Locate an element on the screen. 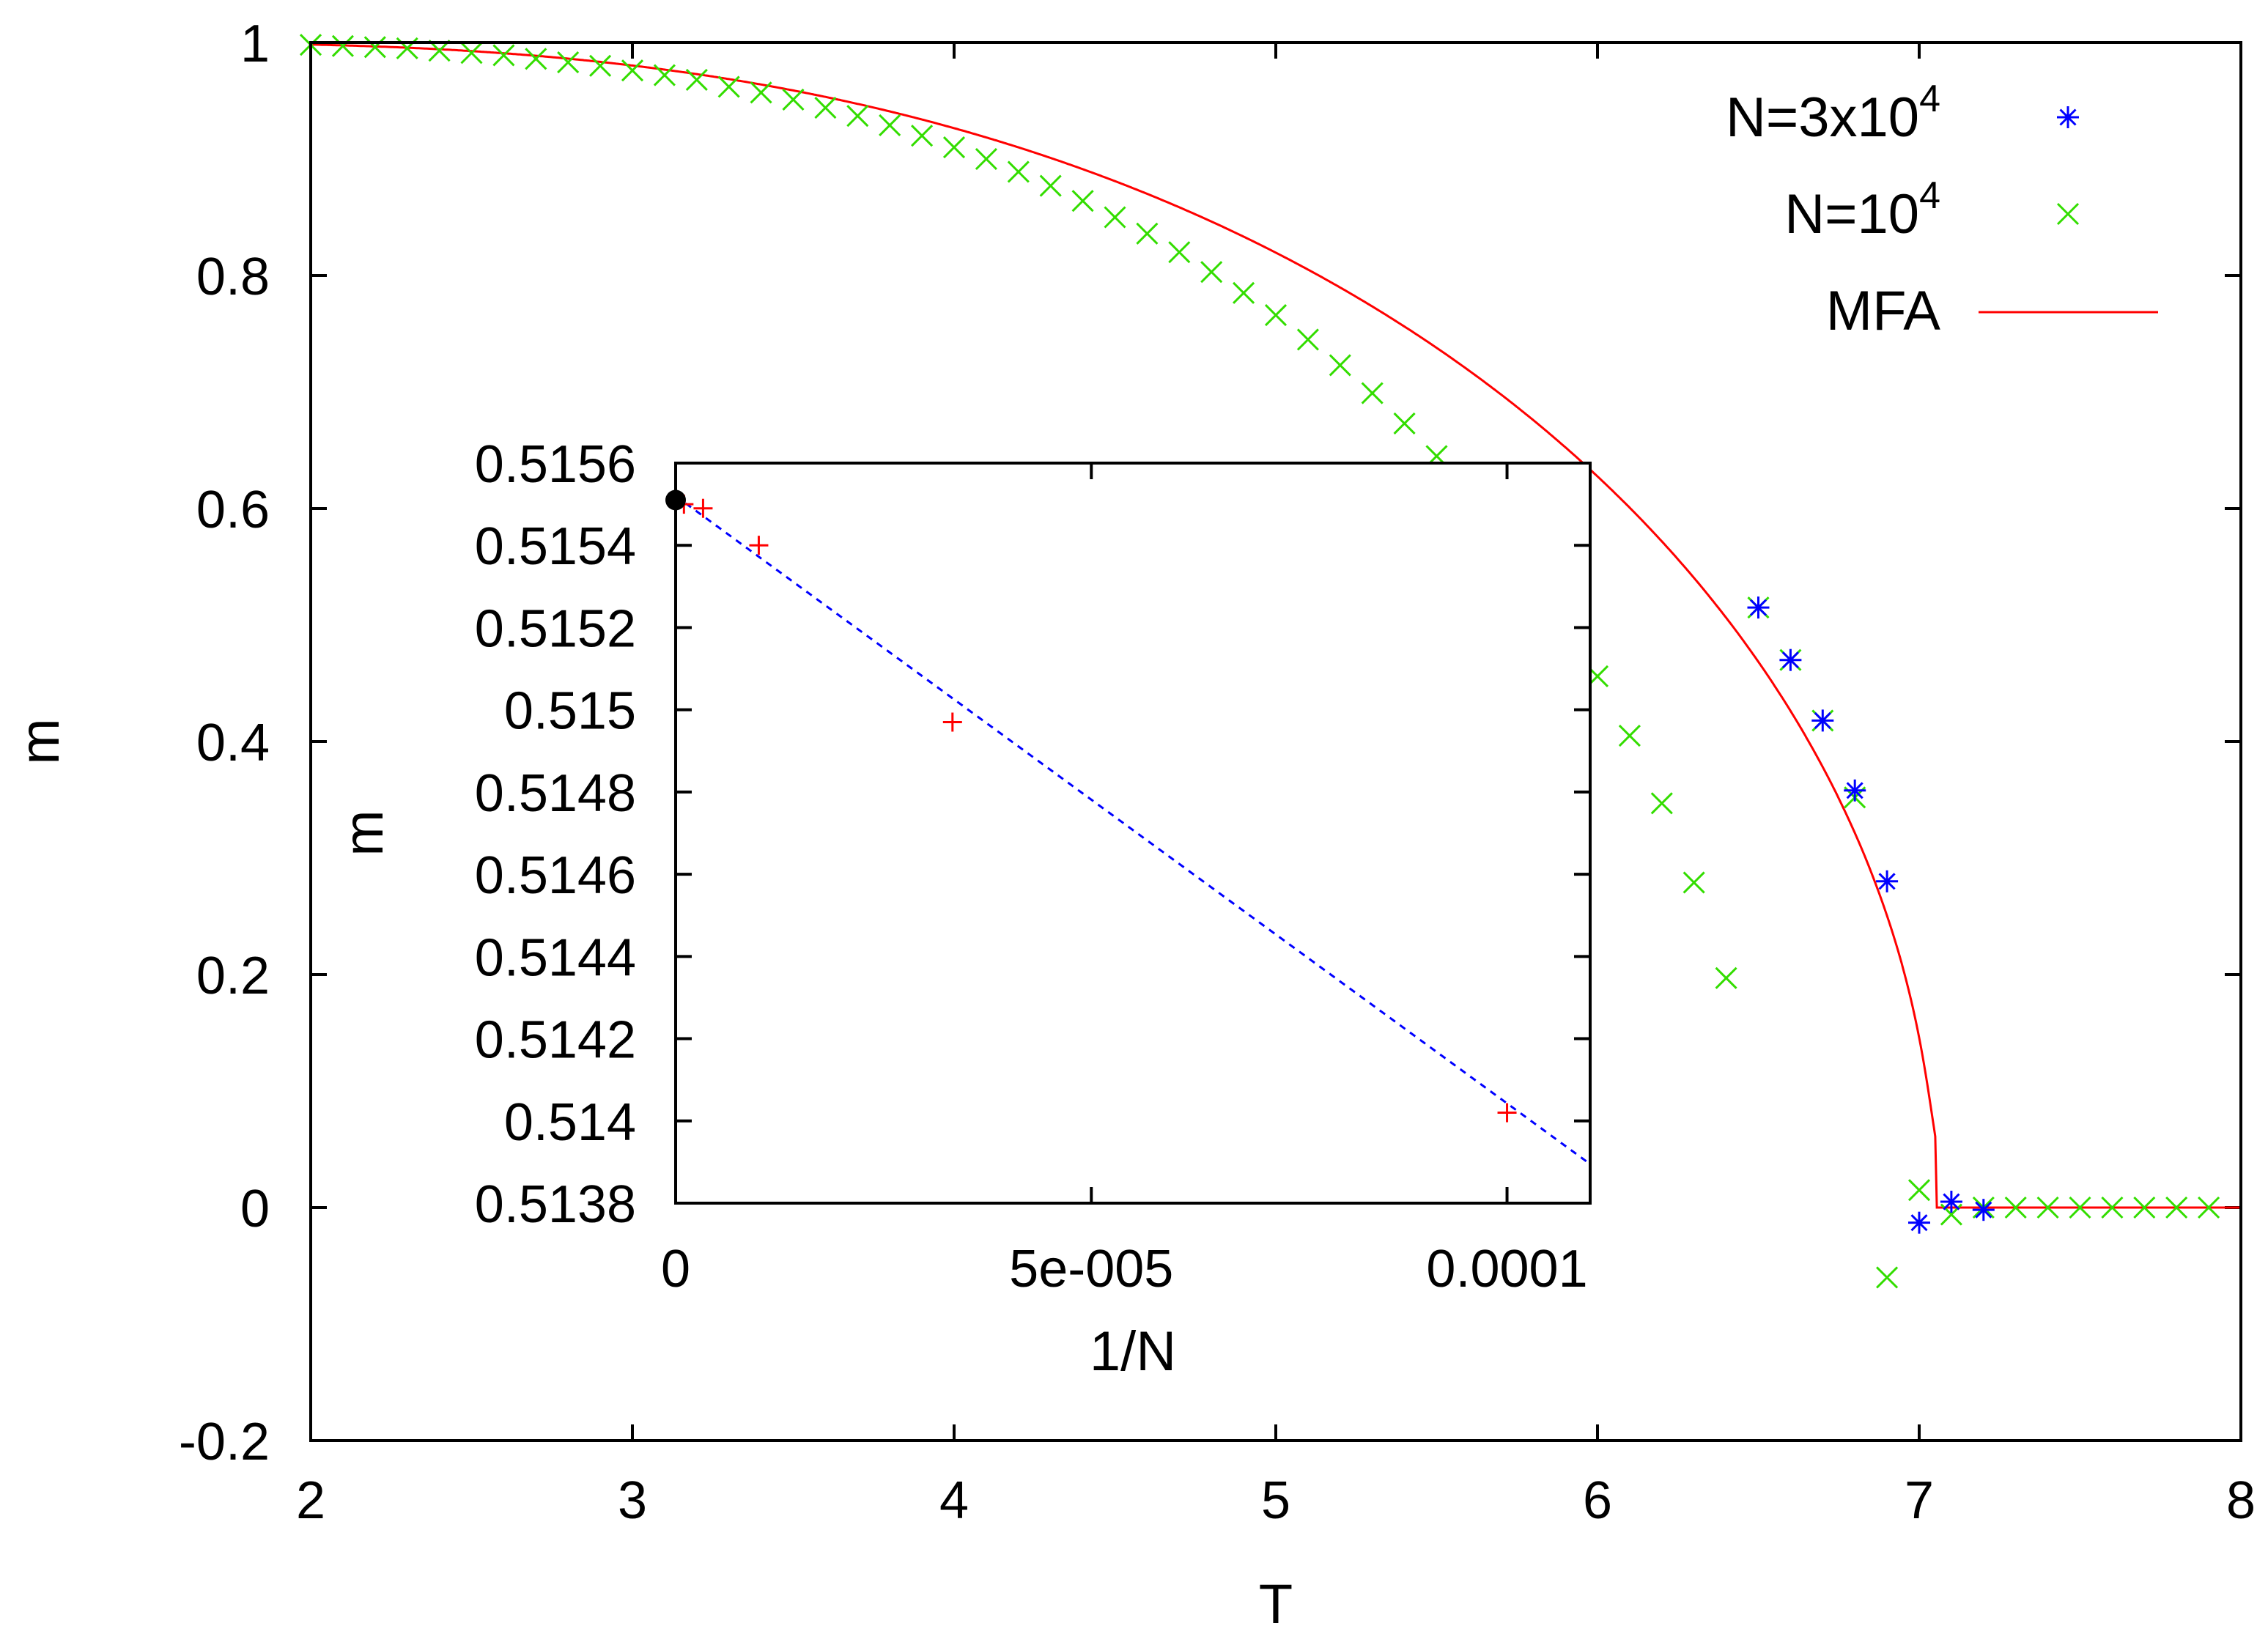 The height and width of the screenshot is (1634, 2268). inset-x-tick-label: 0 is located at coordinates (675, 1269).